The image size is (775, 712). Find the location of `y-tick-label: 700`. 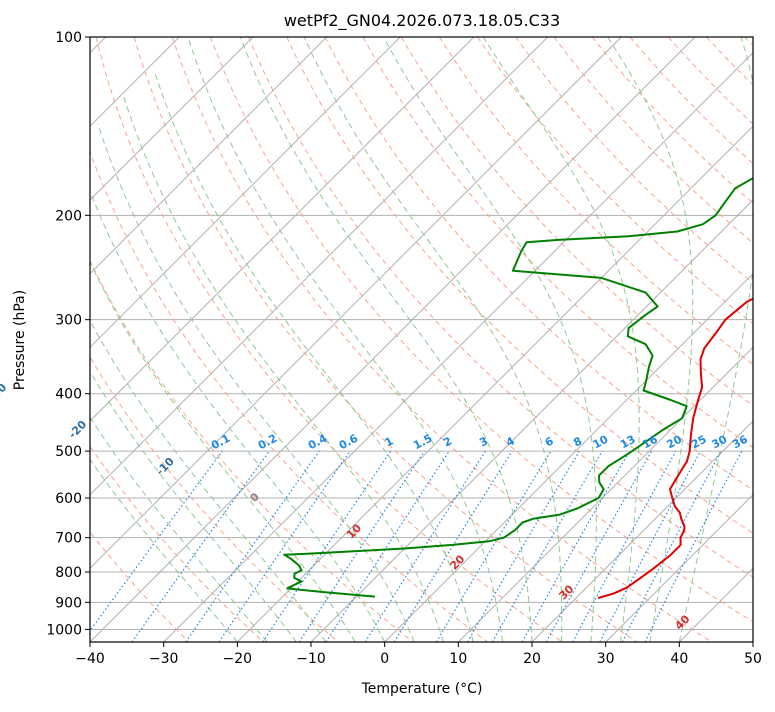

y-tick-label: 700 is located at coordinates (68, 539).